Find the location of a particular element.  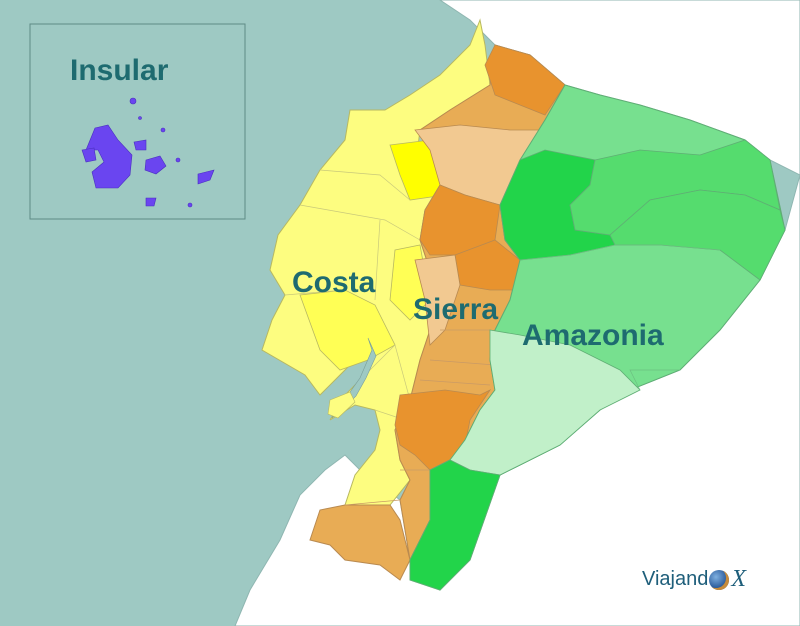

fernandina-island is located at coordinates (89, 155).